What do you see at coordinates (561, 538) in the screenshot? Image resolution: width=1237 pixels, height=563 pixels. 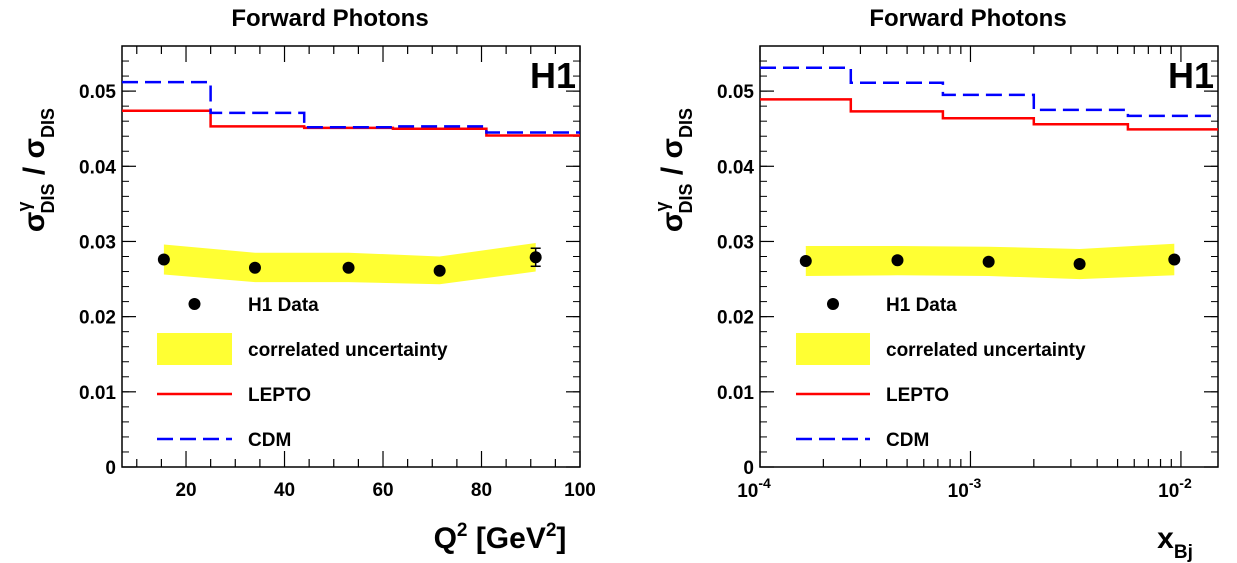 I see `x-title-end: ]` at bounding box center [561, 538].